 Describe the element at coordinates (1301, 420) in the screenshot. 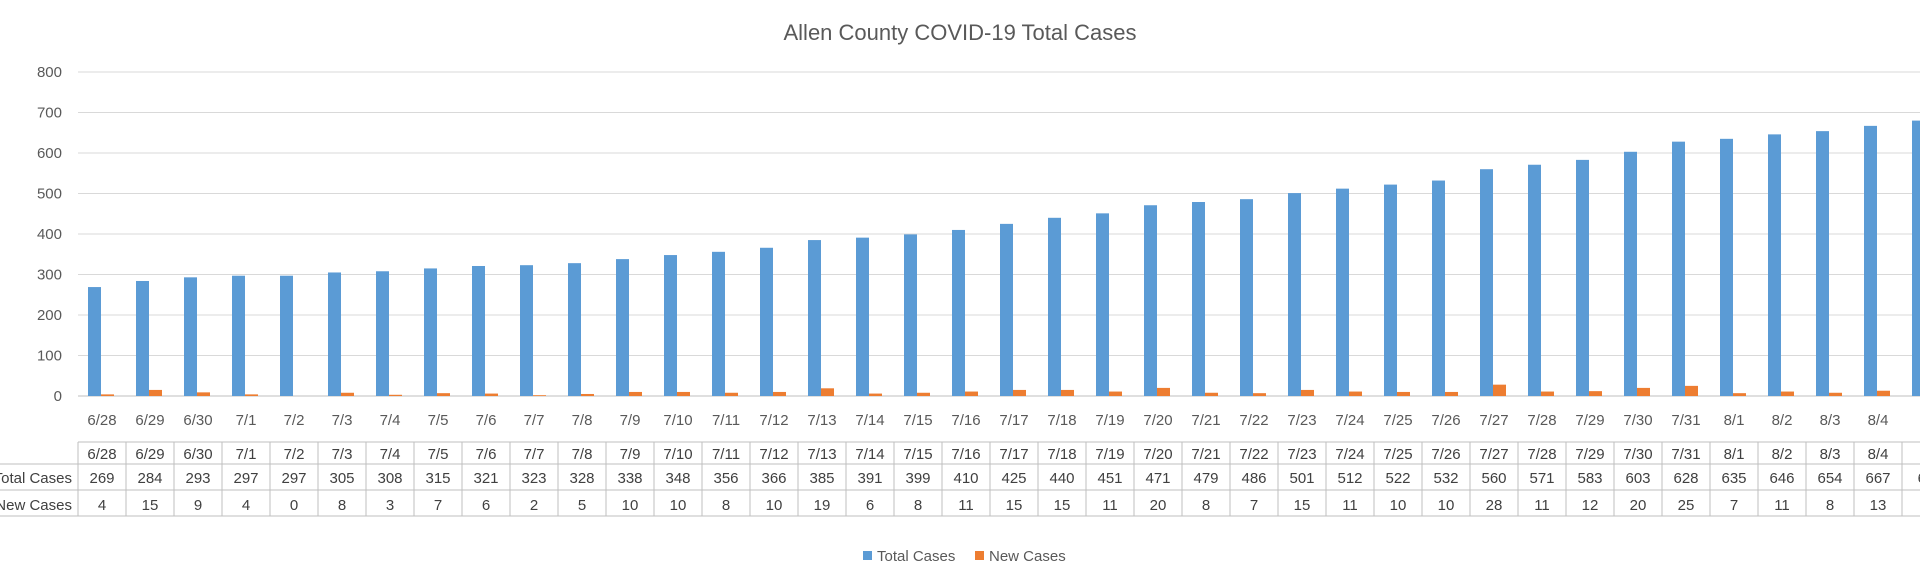

I see `x-tick-label: 7/23` at that location.